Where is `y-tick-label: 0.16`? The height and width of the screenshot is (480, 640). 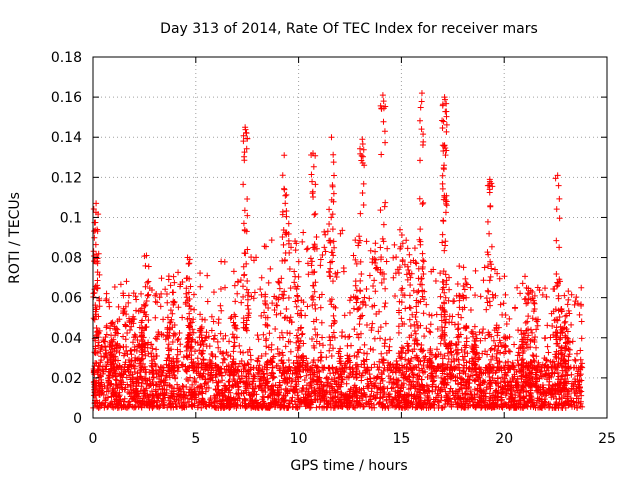
y-tick-label: 0.16 is located at coordinates (66, 98).